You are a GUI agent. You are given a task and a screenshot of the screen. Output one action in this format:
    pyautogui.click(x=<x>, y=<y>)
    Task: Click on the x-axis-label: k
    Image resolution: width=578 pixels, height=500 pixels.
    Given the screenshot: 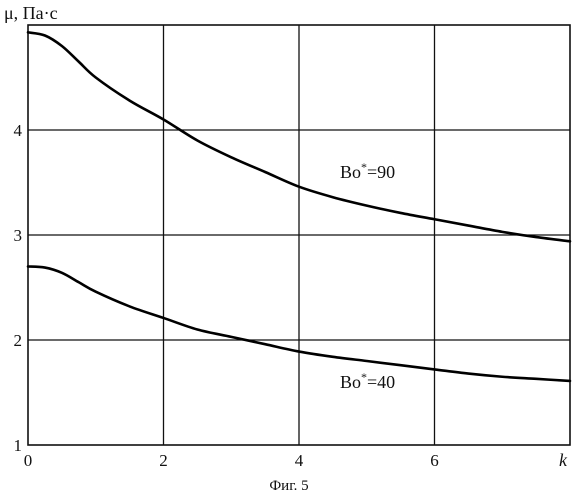 What is the action you would take?
    pyautogui.click(x=563, y=460)
    